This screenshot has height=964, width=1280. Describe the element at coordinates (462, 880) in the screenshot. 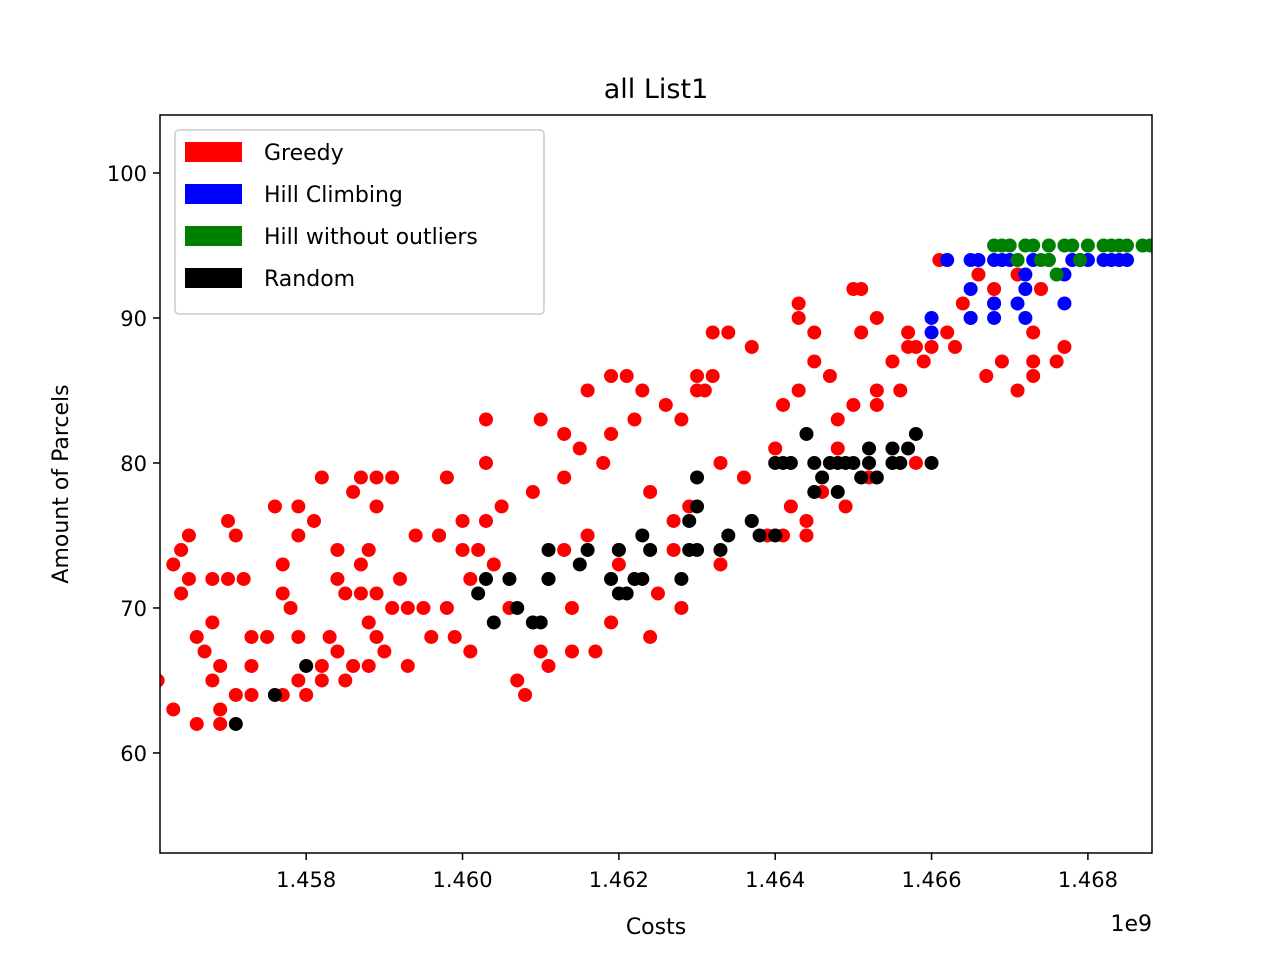

I see `x-tick-label: 1.460` at that location.